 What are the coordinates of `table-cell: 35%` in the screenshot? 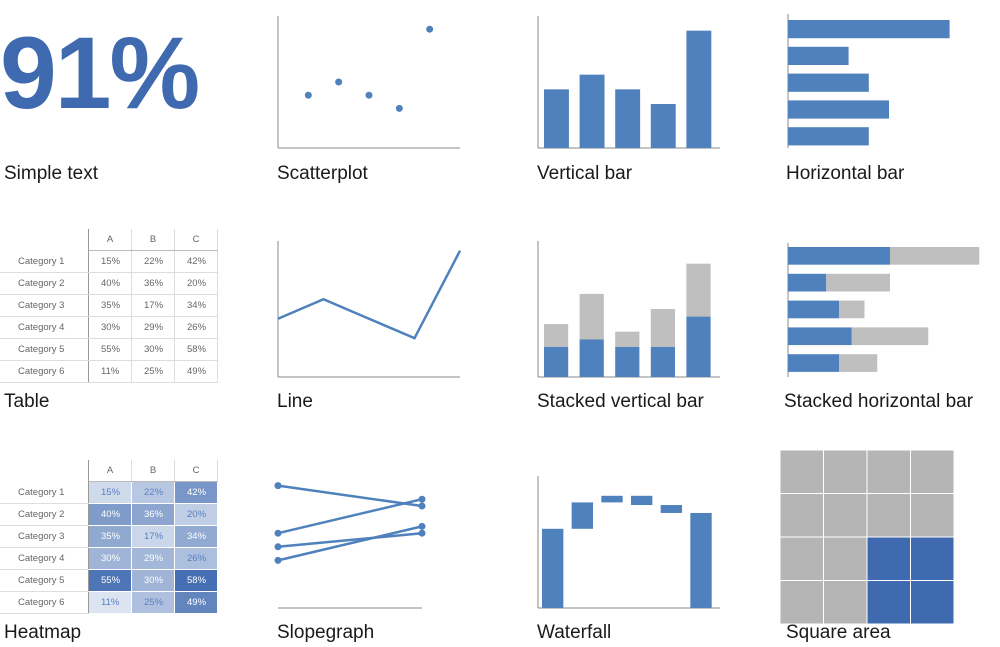 It's located at (110, 305).